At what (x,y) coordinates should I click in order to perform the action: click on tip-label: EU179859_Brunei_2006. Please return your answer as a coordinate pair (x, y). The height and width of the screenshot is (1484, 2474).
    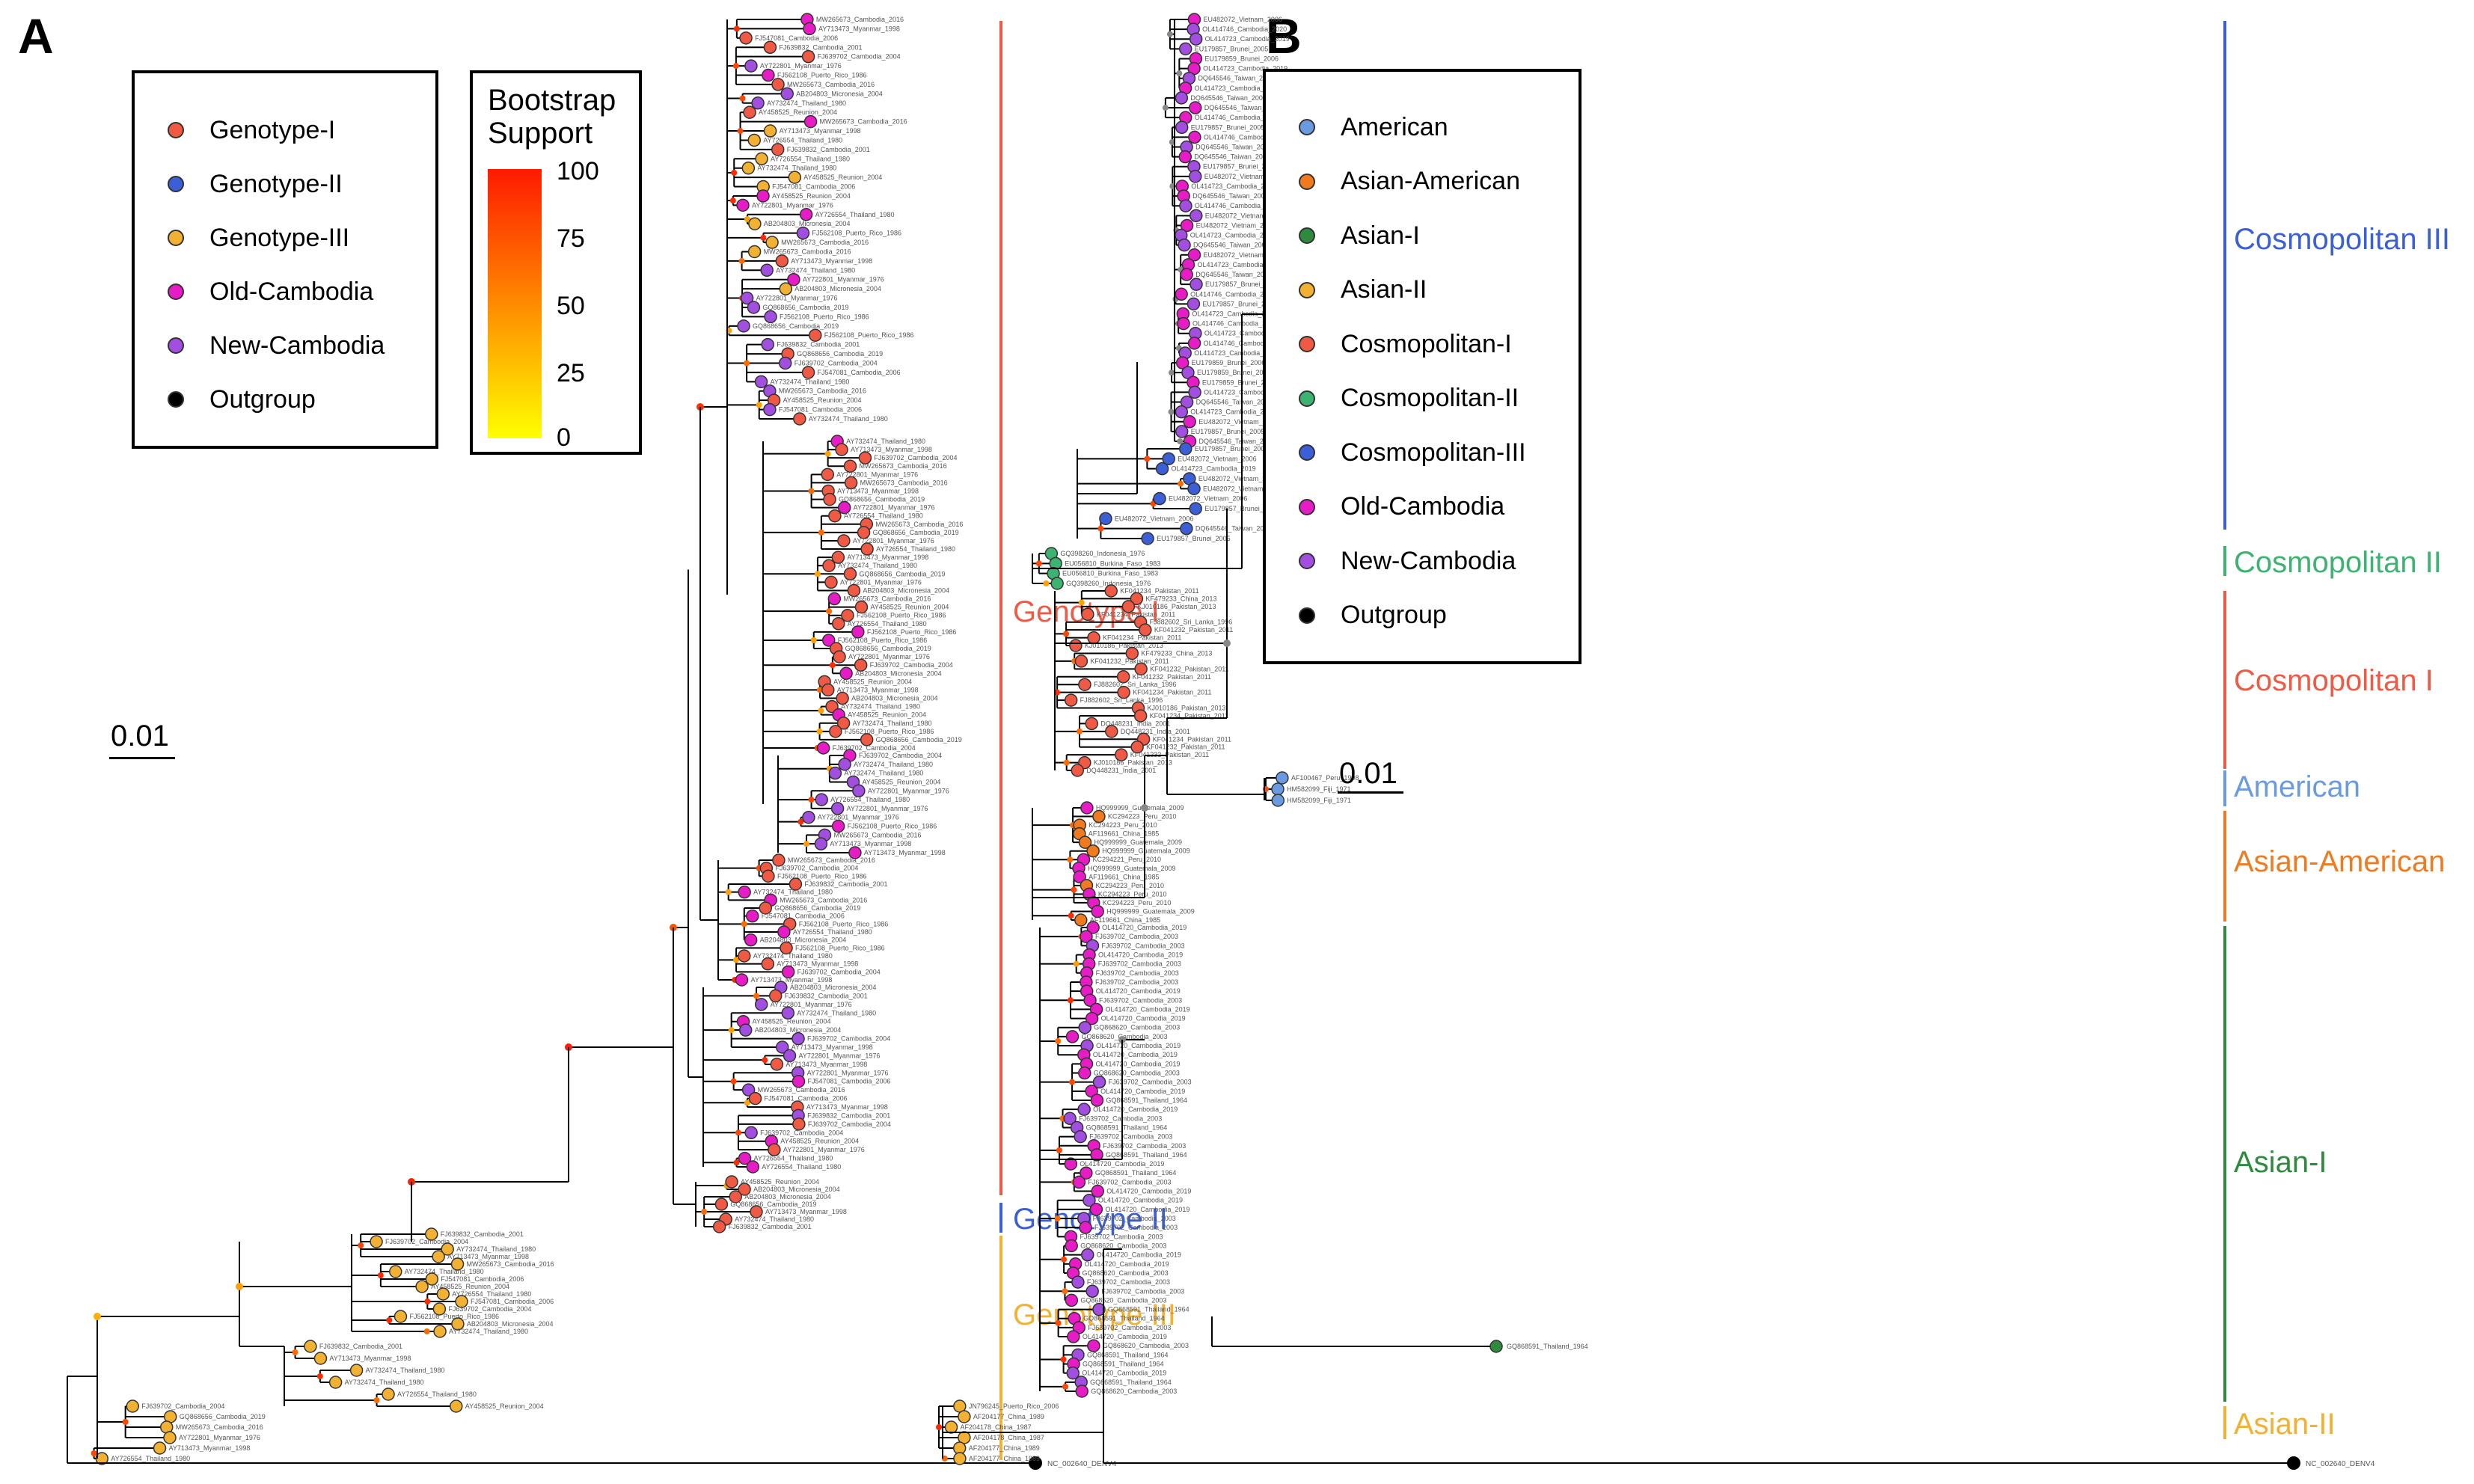
    Looking at the image, I should click on (1234, 372).